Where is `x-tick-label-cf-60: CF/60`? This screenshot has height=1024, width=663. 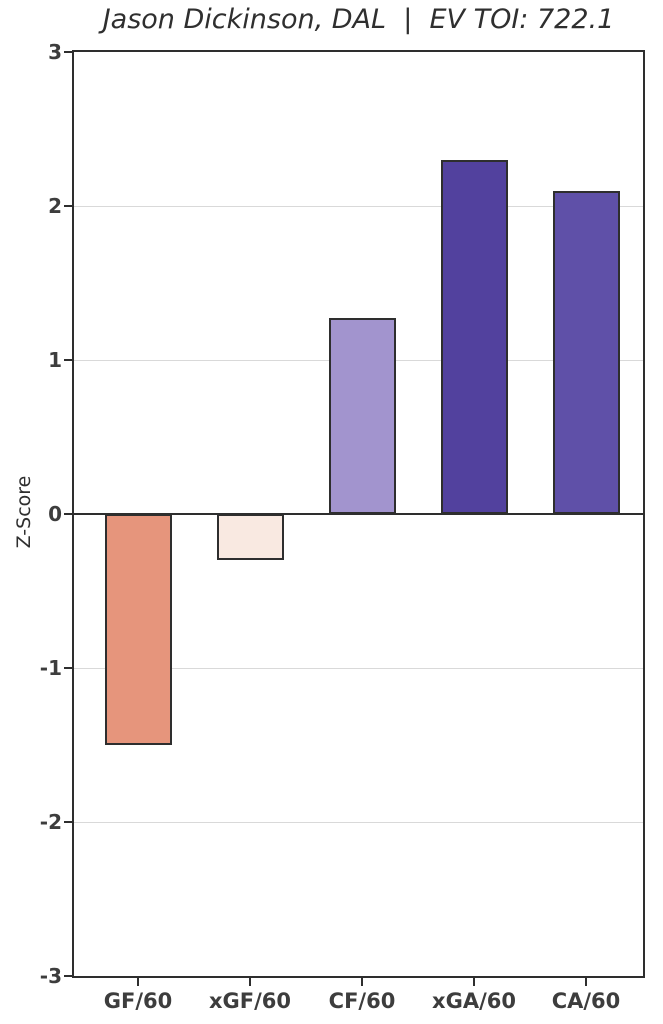
x-tick-label-cf-60: CF/60 is located at coordinates (362, 1001).